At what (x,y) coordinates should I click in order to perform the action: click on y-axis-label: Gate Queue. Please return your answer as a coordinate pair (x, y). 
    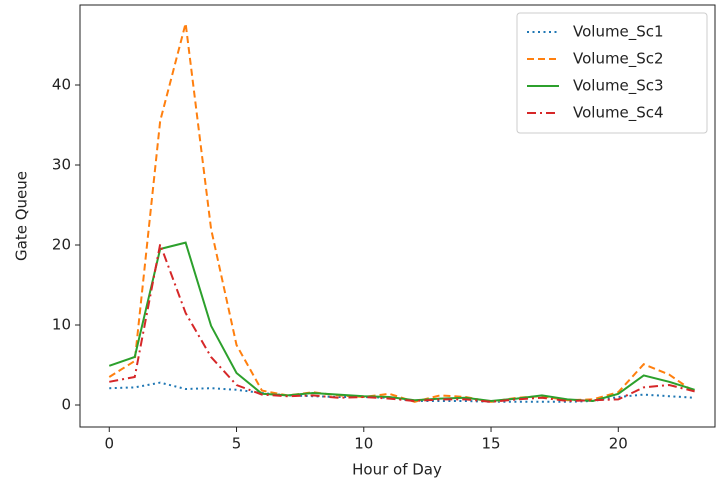
    Looking at the image, I should click on (22, 216).